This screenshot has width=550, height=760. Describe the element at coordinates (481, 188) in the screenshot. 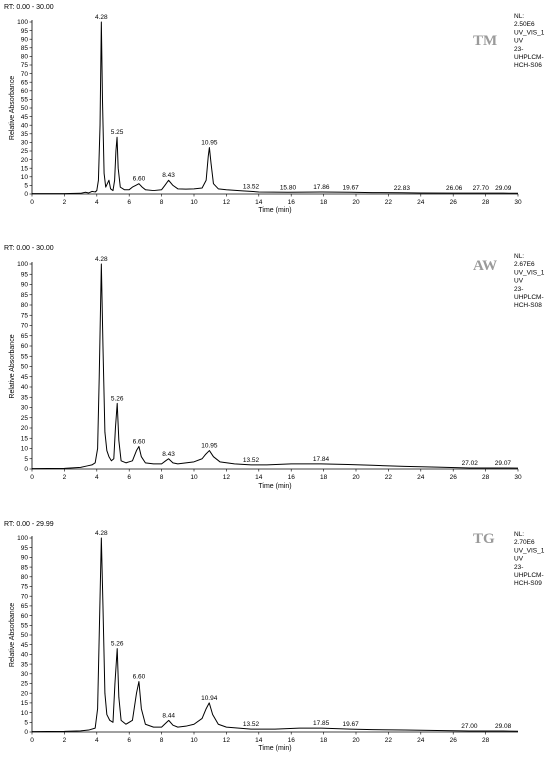

I see `peak-label: 27.70` at that location.